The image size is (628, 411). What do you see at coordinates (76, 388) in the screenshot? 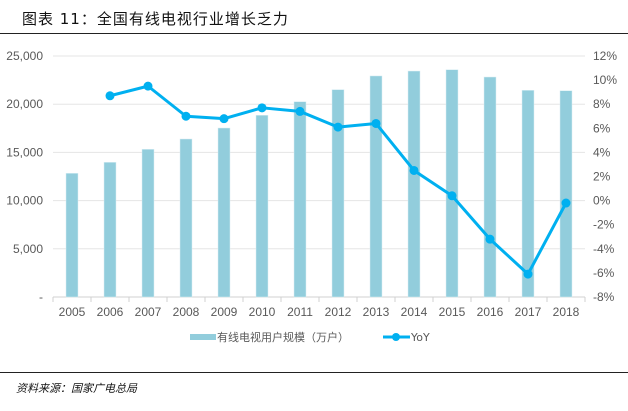
I see `source-note: 资料来源：国家广电总局` at bounding box center [76, 388].